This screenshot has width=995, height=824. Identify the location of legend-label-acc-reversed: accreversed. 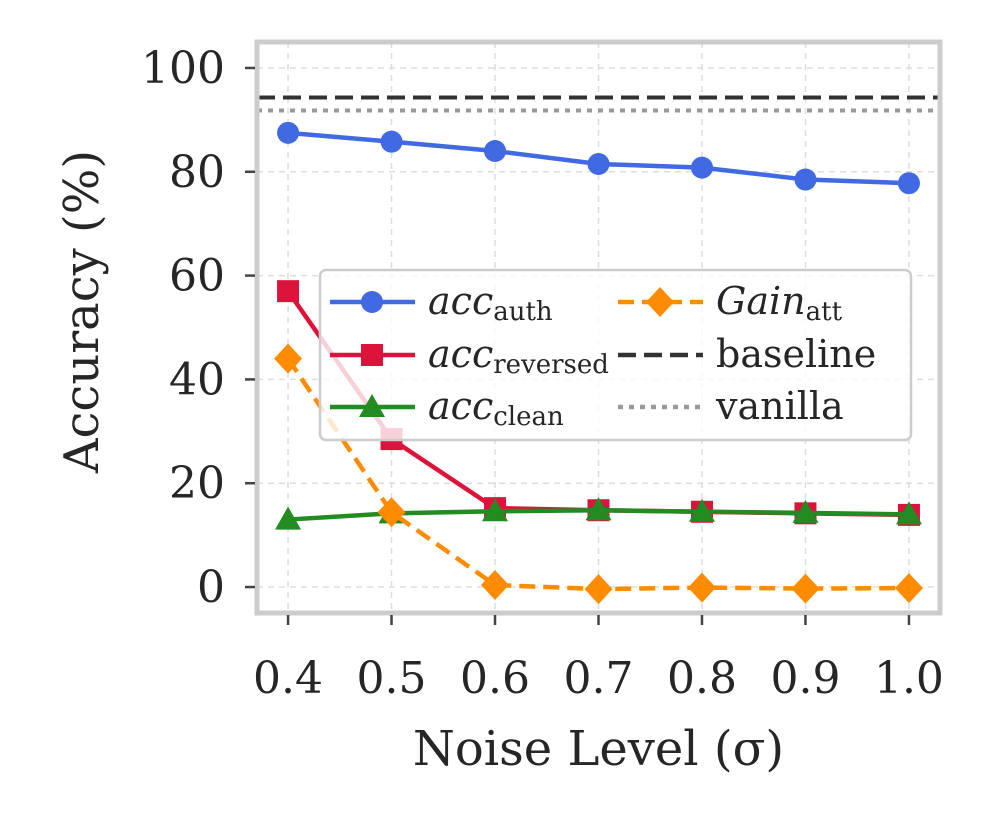
(518, 356).